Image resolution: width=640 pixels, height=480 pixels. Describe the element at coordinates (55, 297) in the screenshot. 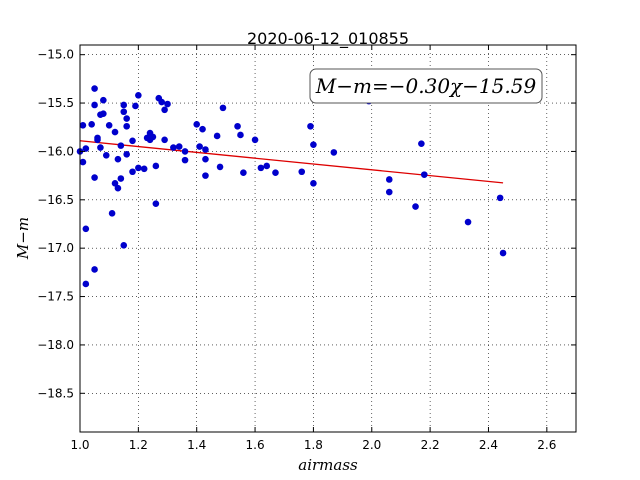

I see `y-tick-label: −17.5` at that location.